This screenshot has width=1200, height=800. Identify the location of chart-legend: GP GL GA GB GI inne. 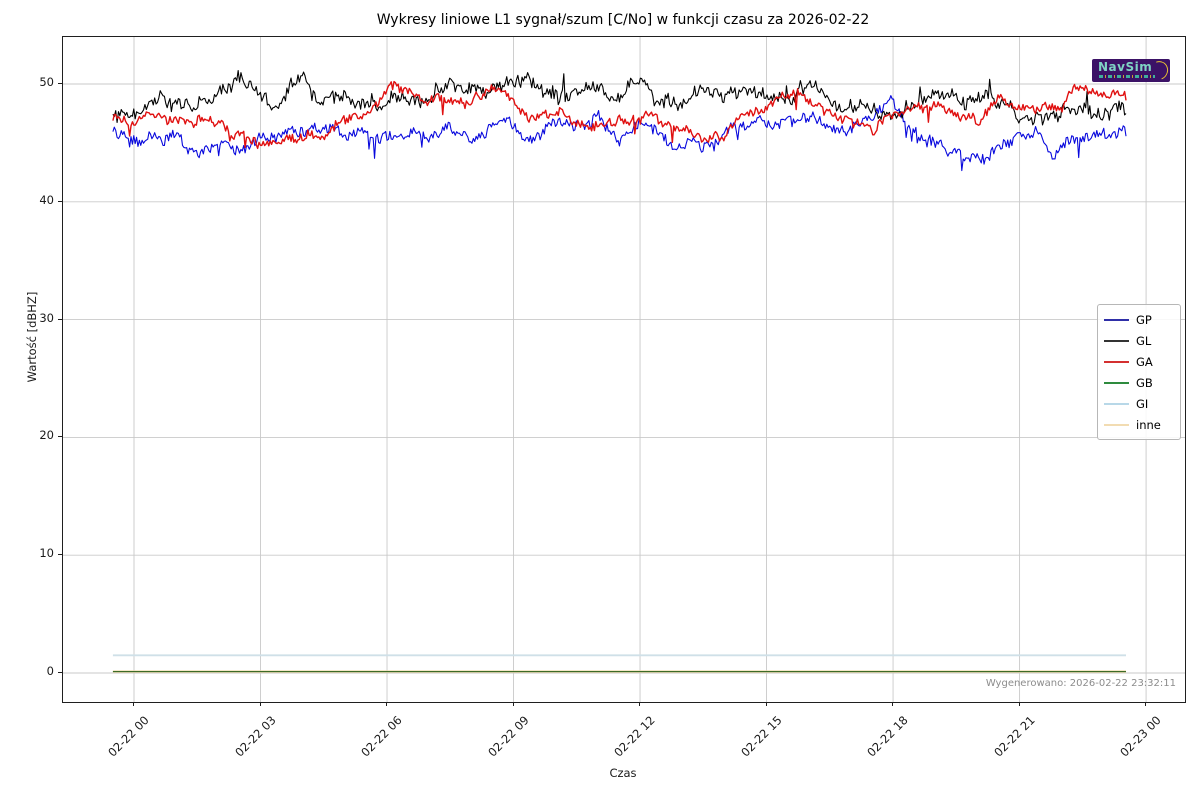
(1139, 372).